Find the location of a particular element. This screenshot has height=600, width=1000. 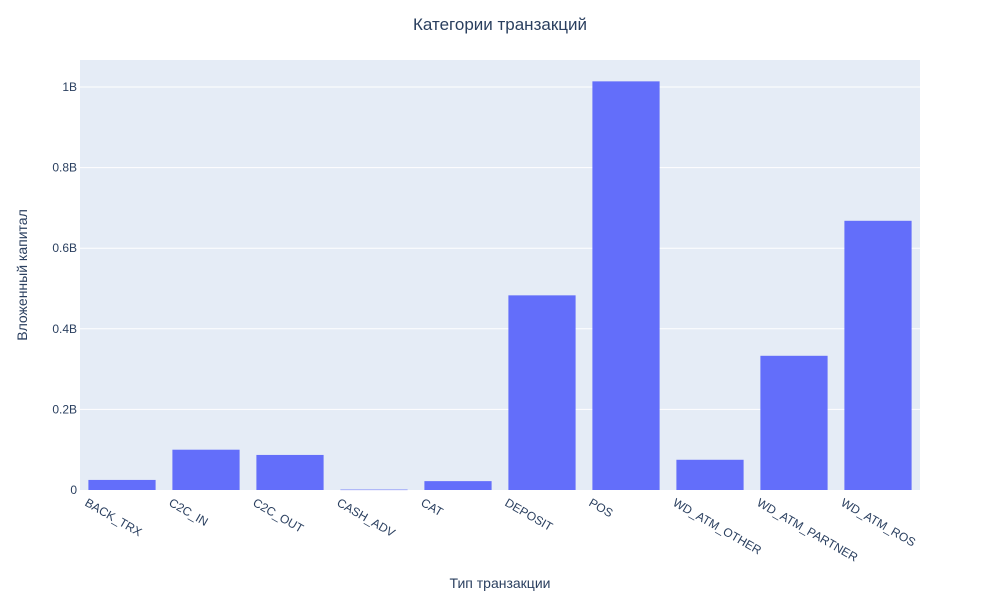

bar-pos is located at coordinates (626, 285).